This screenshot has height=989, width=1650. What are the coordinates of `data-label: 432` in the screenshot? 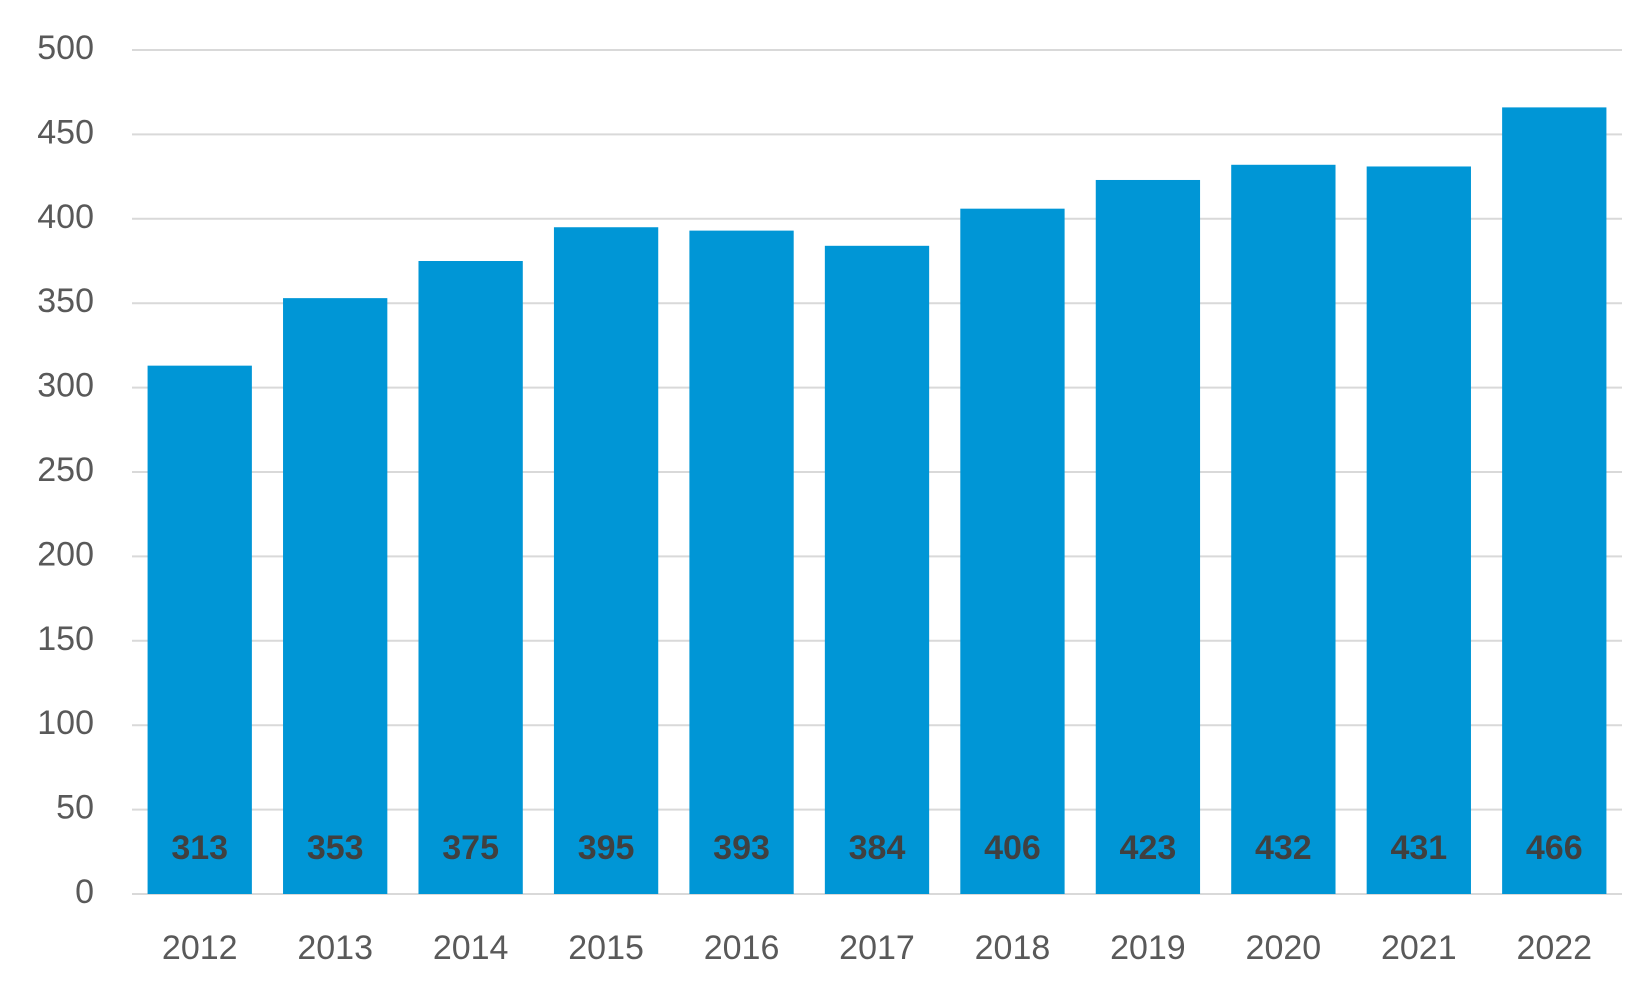 It's located at (1283, 848).